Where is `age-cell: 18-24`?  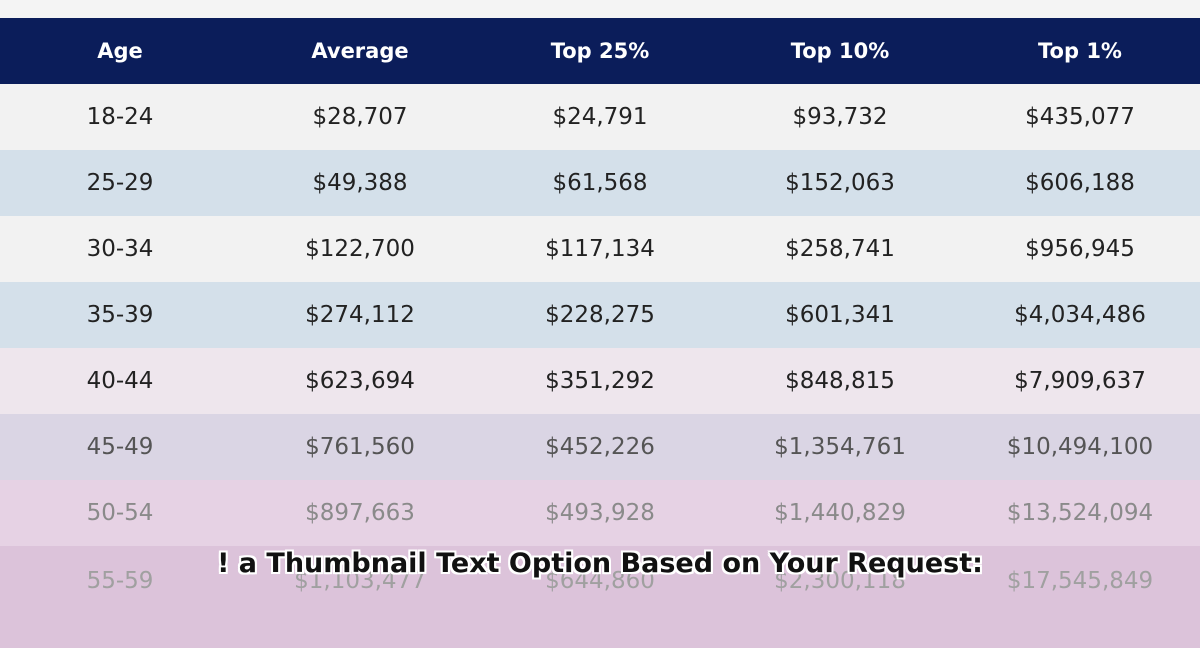
age-cell: 18-24 is located at coordinates (120, 117).